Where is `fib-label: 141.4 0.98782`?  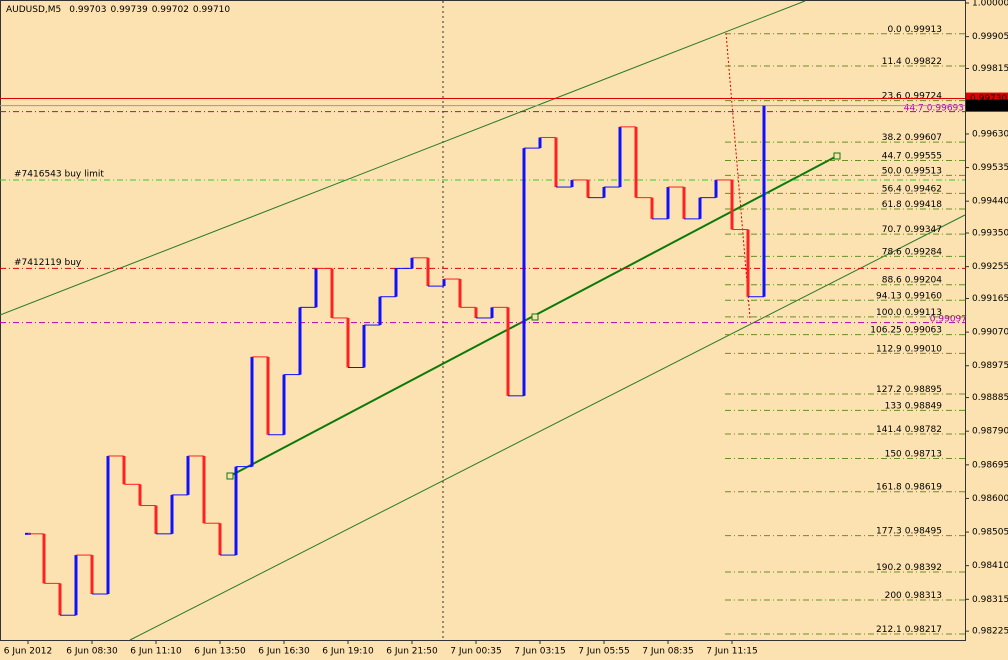 fib-label: 141.4 0.98782 is located at coordinates (909, 430).